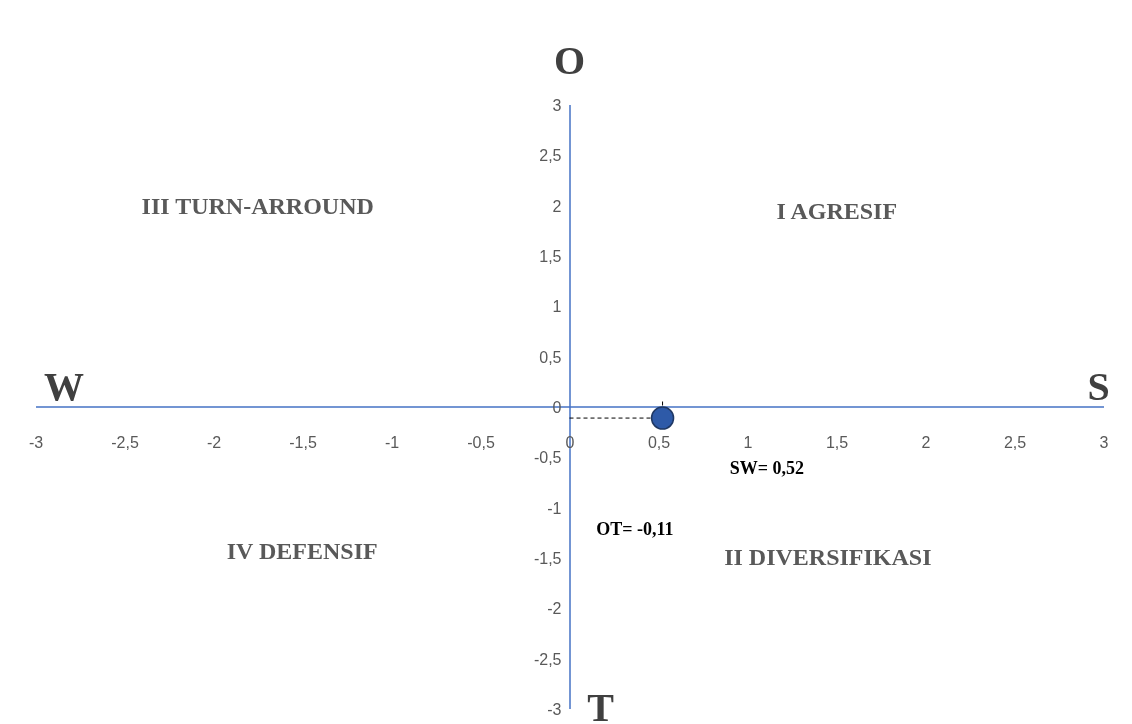 This screenshot has width=1132, height=724. What do you see at coordinates (392, 442) in the screenshot?
I see `x-tick-label: -1` at bounding box center [392, 442].